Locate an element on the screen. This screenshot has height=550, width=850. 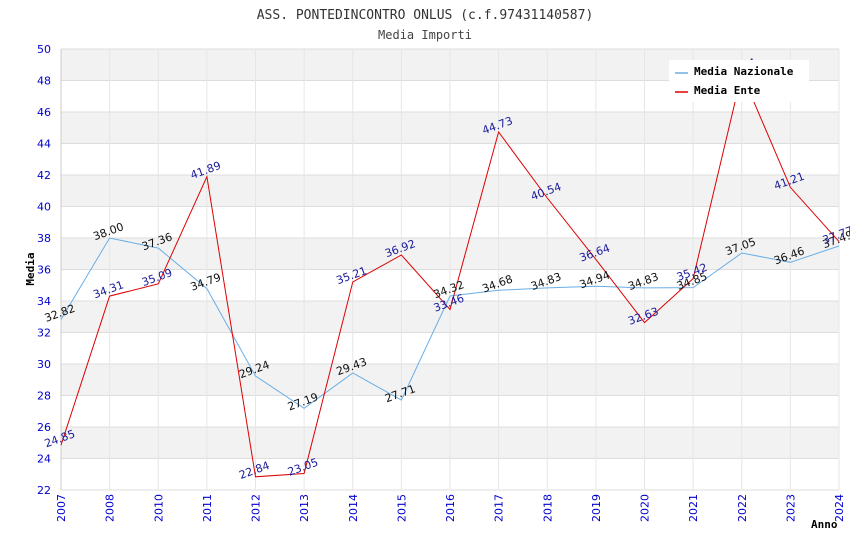
x-tick-label: 2015 is located at coordinates (401, 508).